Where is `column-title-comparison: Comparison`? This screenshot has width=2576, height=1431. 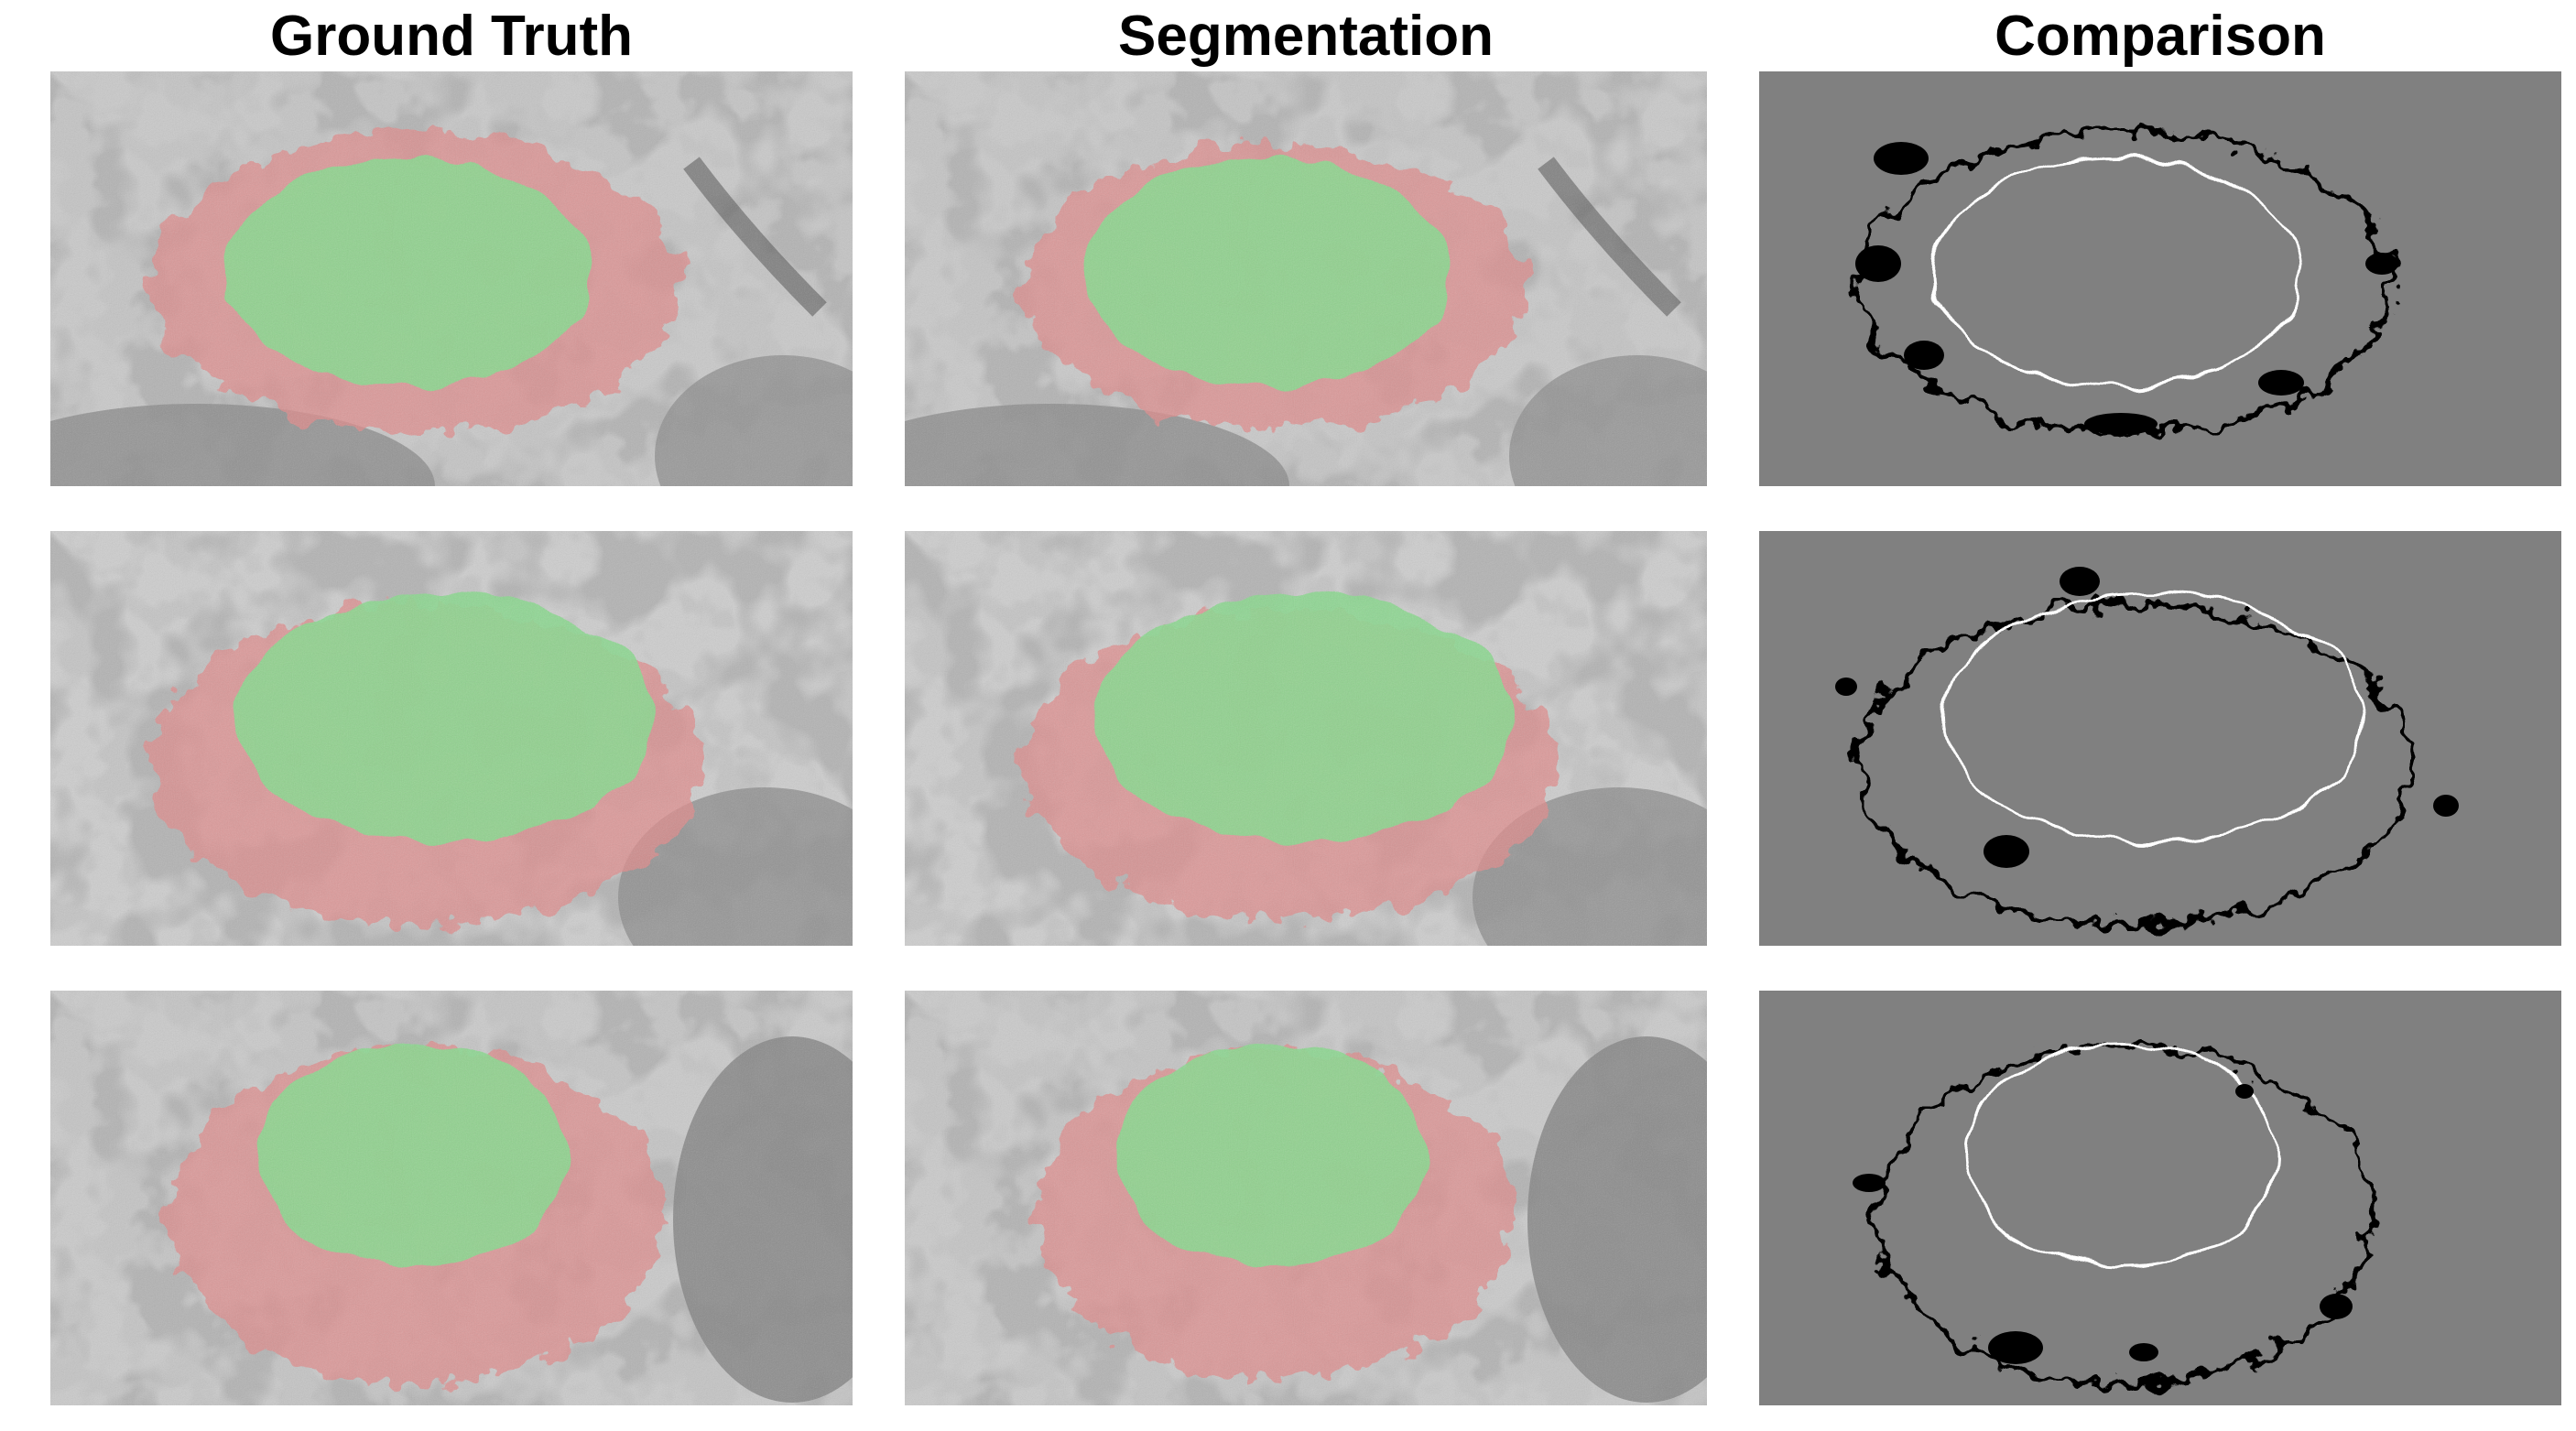 column-title-comparison: Comparison is located at coordinates (2160, 36).